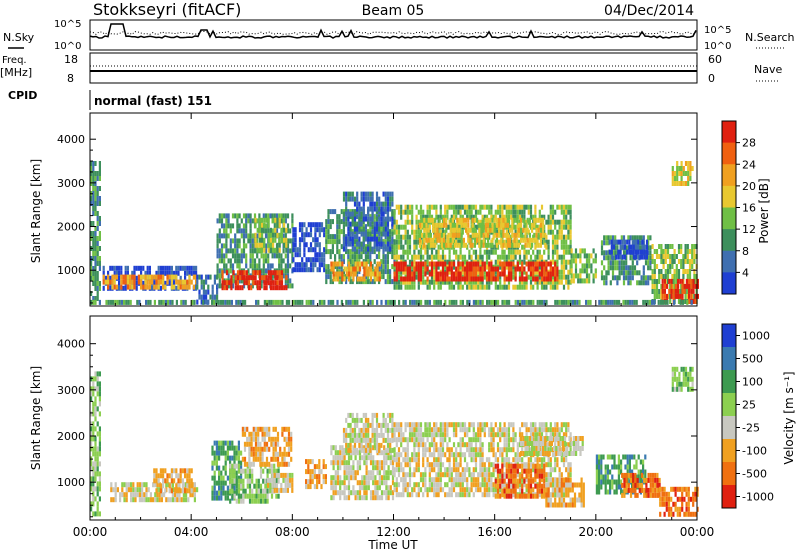 The image size is (800, 554). Describe the element at coordinates (110, 99) in the screenshot. I see `cpid-panel: CPID normal (fast) 151` at that location.